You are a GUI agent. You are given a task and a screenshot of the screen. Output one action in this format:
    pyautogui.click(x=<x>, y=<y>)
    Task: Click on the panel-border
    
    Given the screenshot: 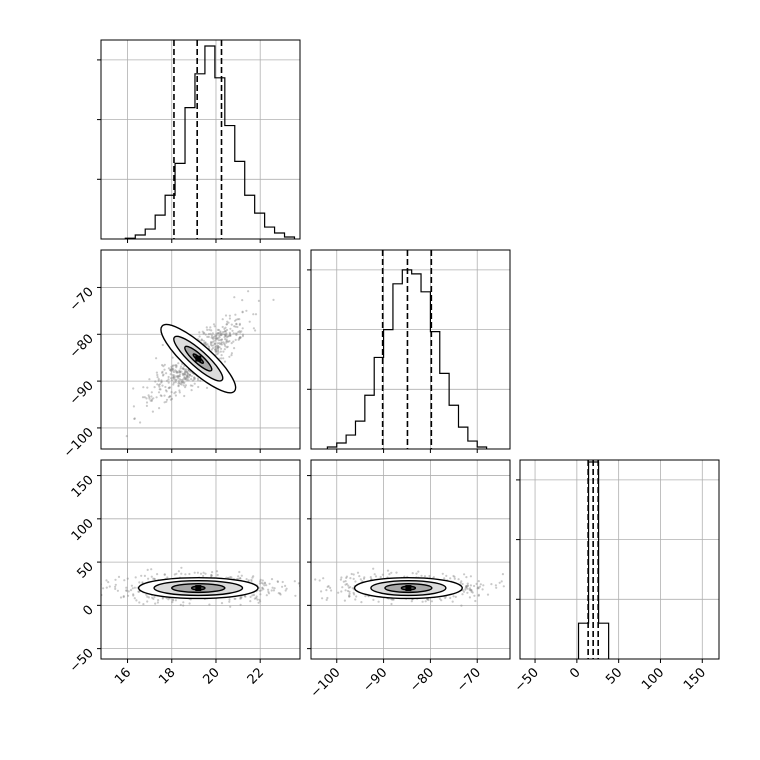 What is the action you would take?
    pyautogui.click(x=410, y=559)
    